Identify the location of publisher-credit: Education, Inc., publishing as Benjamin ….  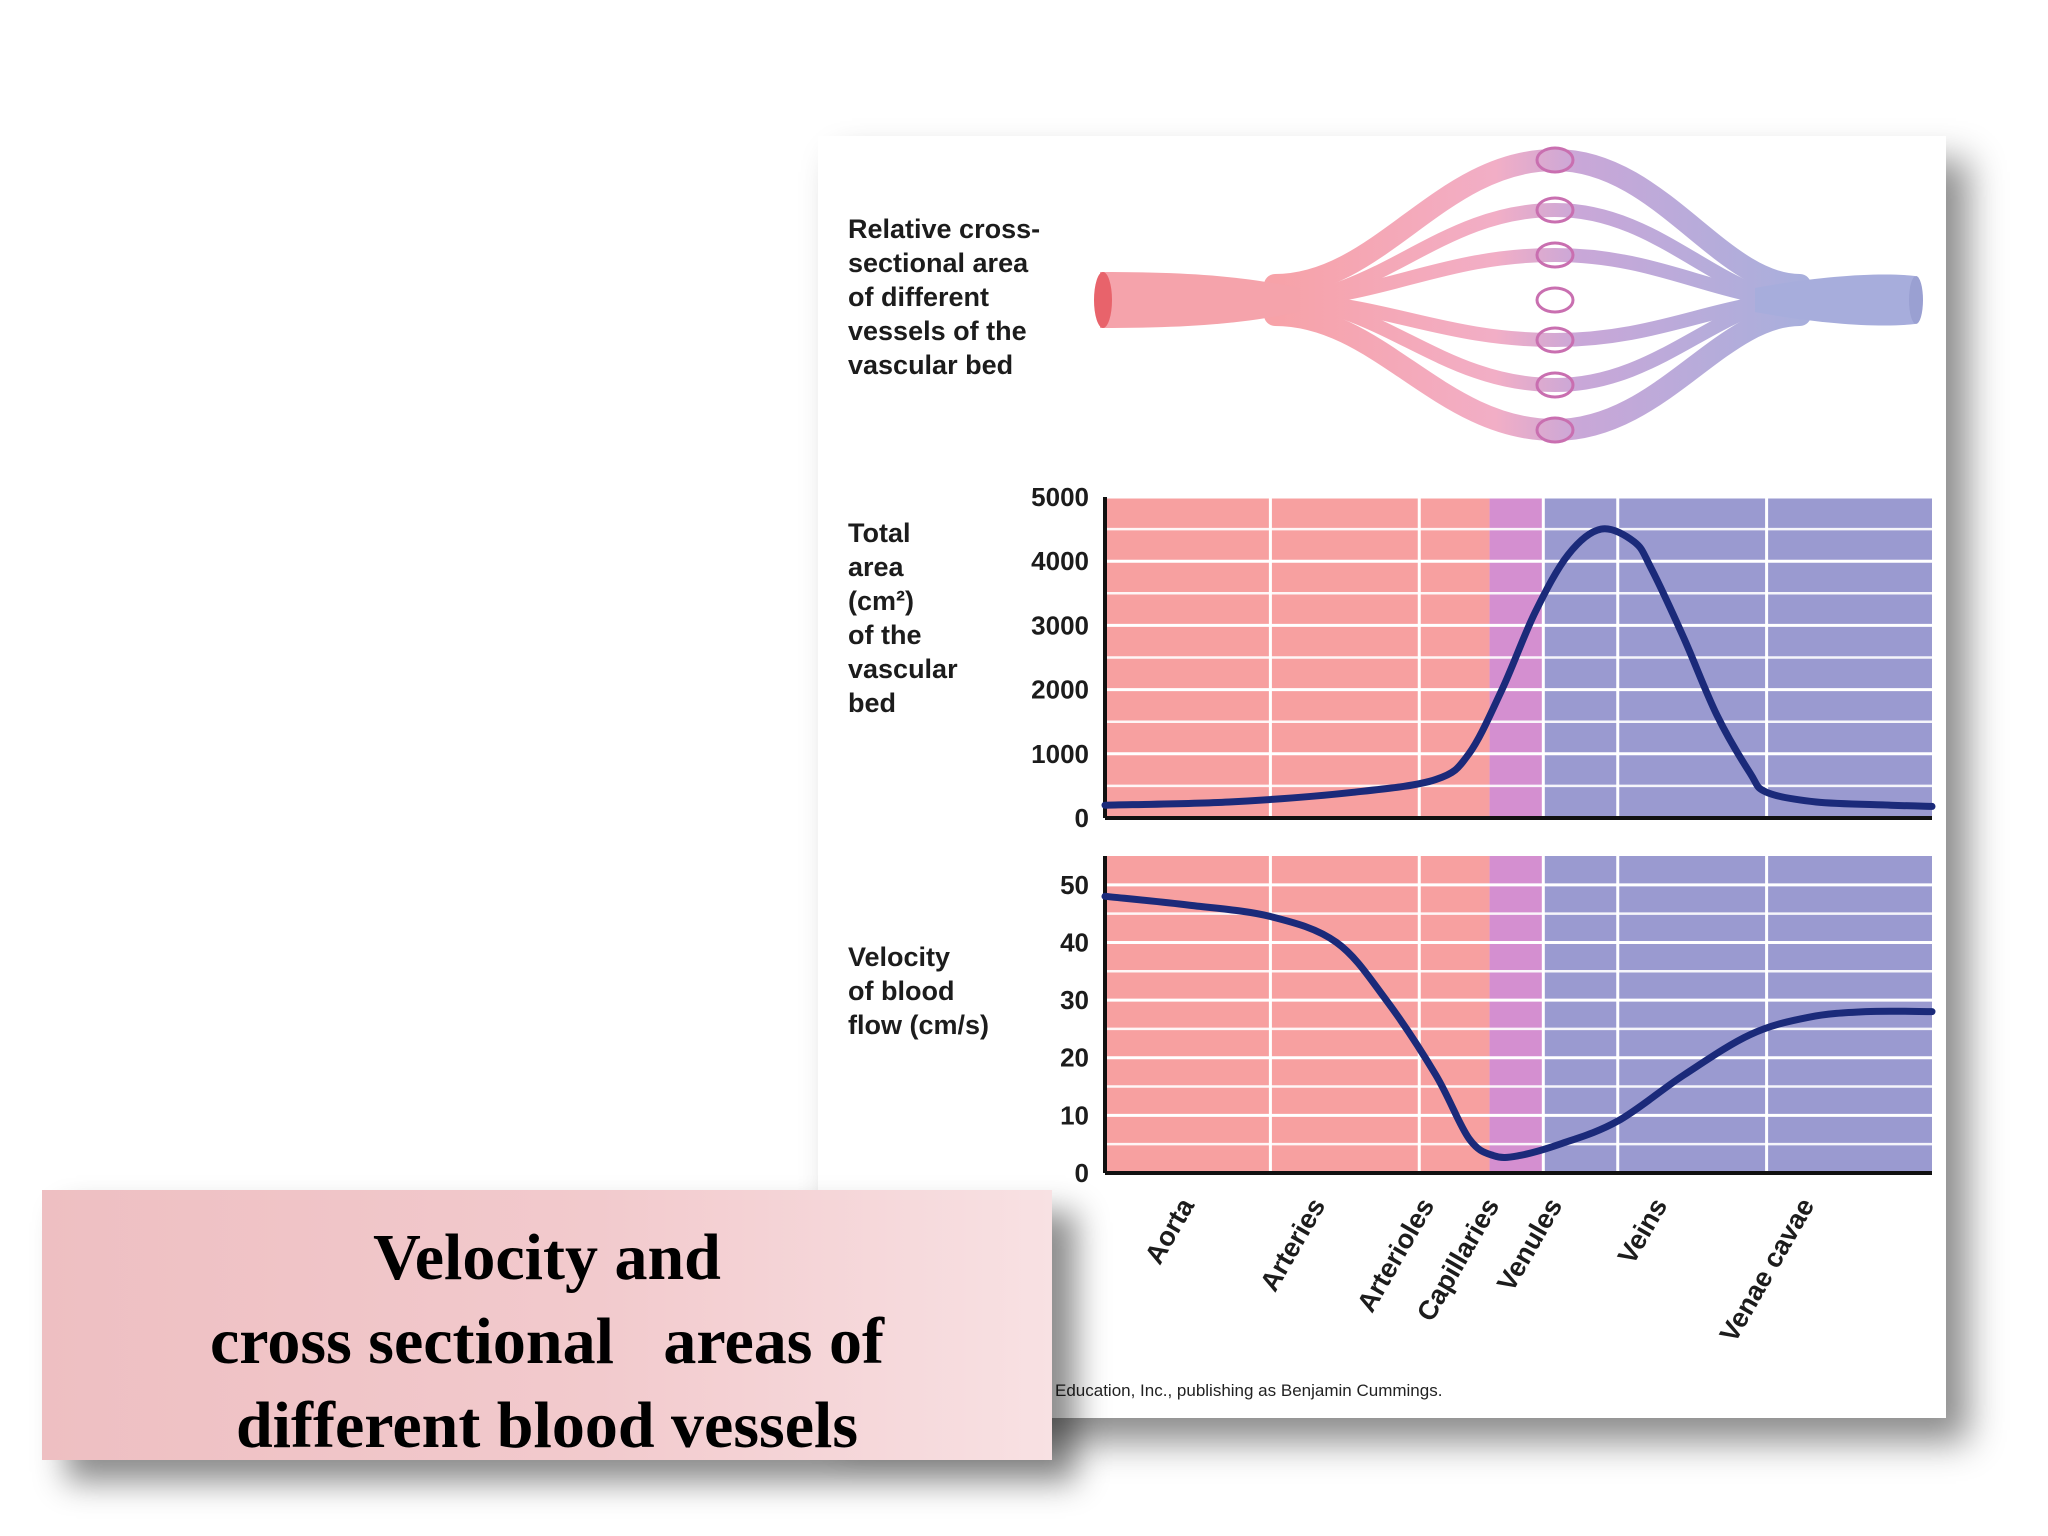
(1249, 1390).